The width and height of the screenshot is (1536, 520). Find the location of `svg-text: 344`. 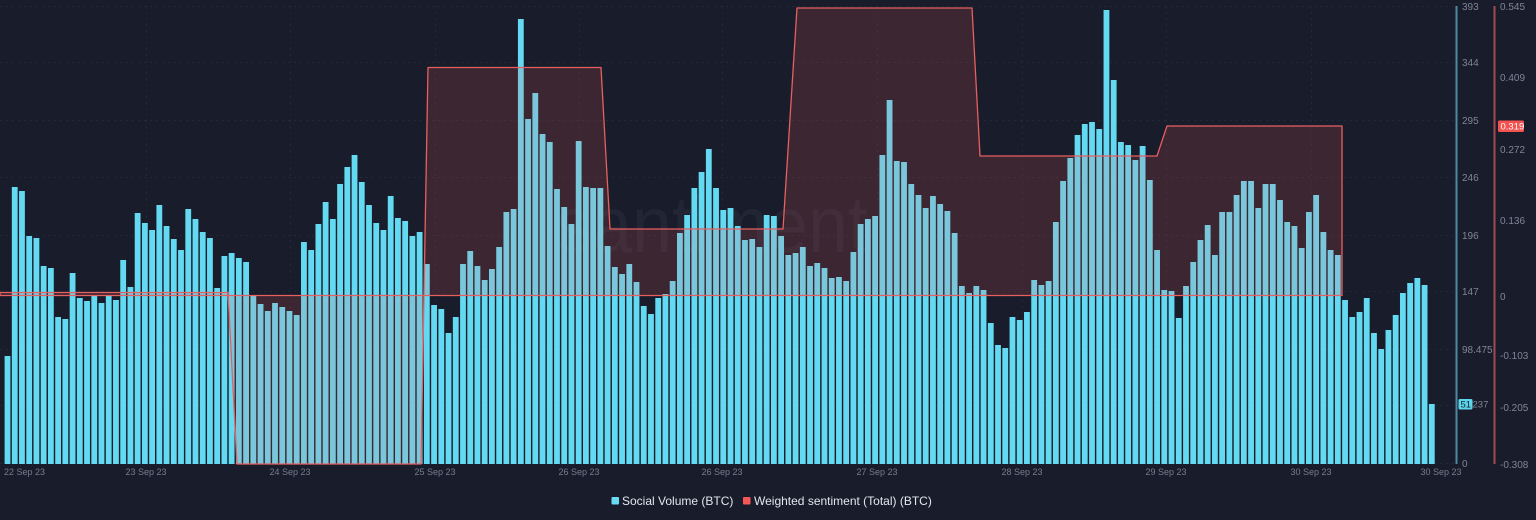

svg-text: 344 is located at coordinates (1470, 63).